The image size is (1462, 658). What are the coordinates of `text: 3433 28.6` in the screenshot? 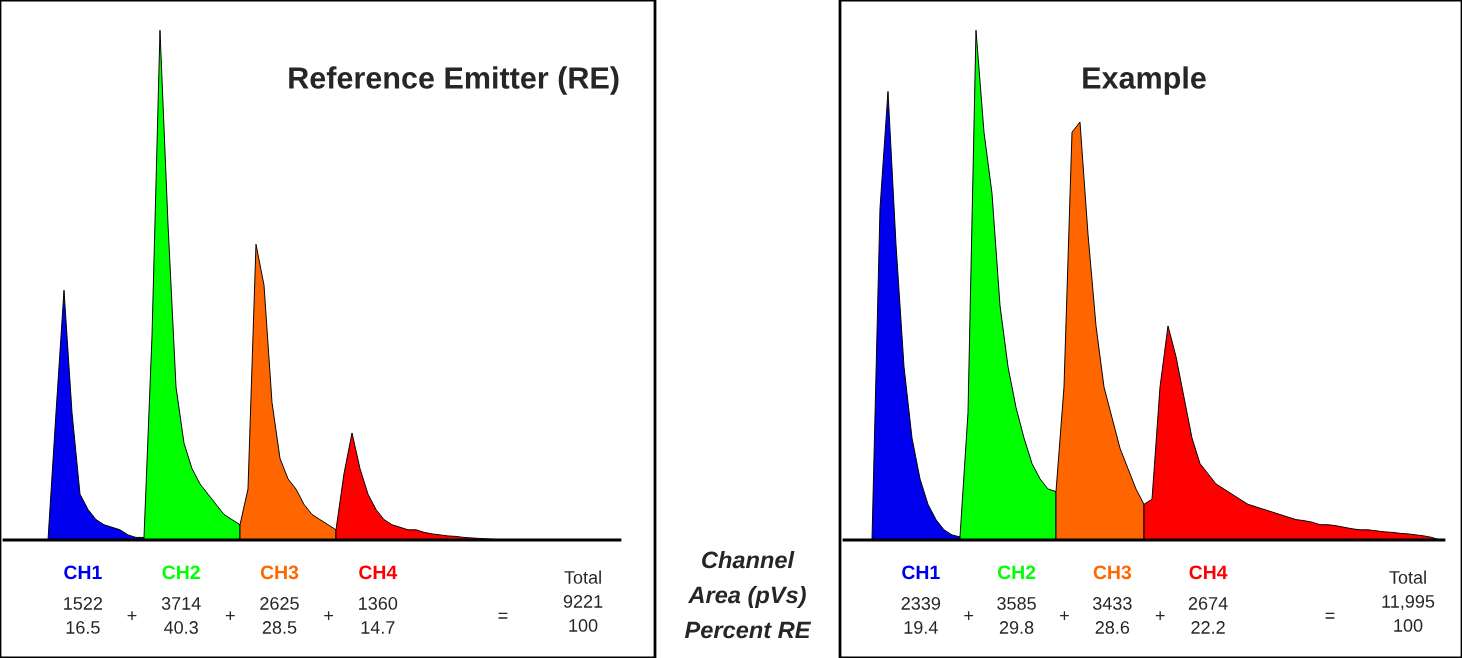 It's located at (1112, 615).